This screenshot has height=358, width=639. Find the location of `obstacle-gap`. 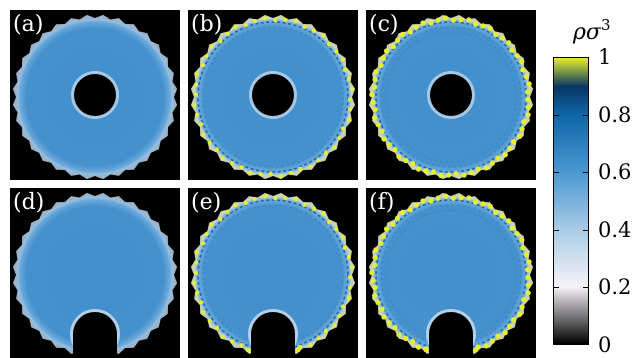

obstacle-gap is located at coordinates (95, 346).